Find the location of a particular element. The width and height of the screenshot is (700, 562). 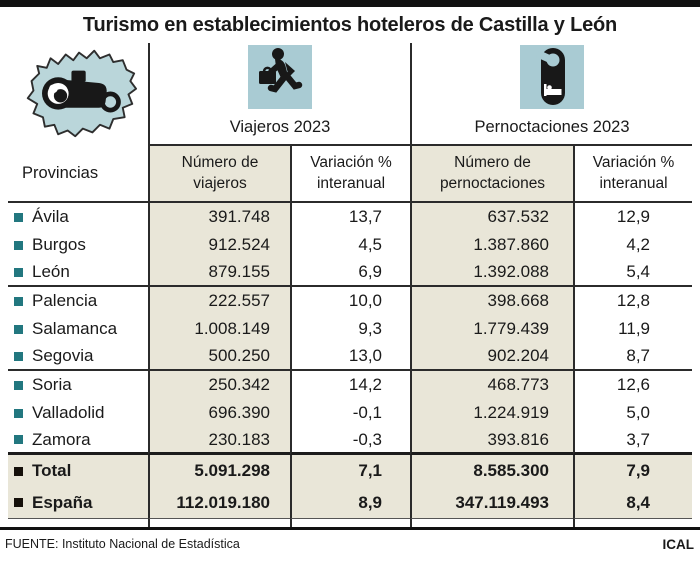

espana-label: España is located at coordinates (78, 503).